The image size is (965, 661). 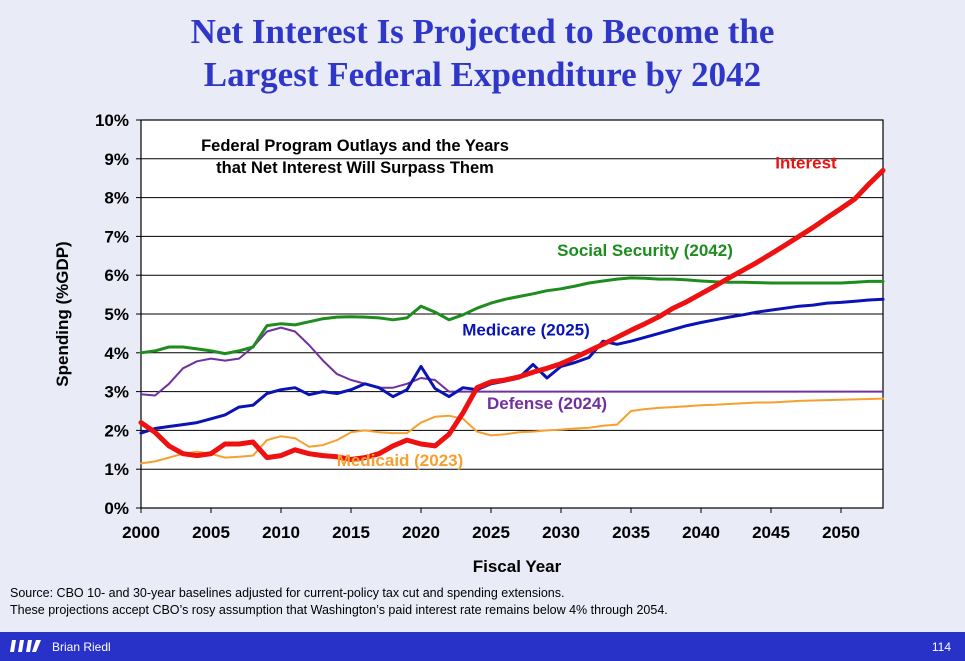 What do you see at coordinates (81, 647) in the screenshot?
I see `author-name: Brian Riedl` at bounding box center [81, 647].